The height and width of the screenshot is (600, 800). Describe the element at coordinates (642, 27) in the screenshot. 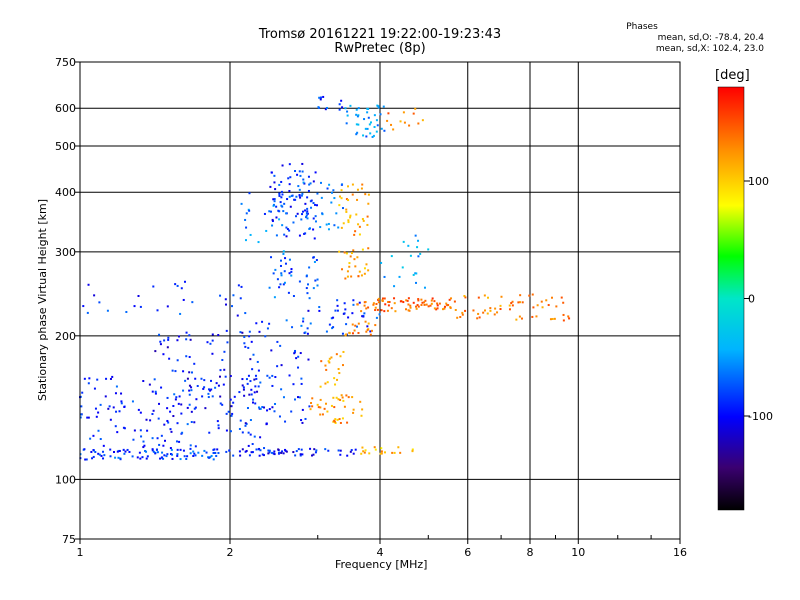

I see `phases-title: Phases` at that location.